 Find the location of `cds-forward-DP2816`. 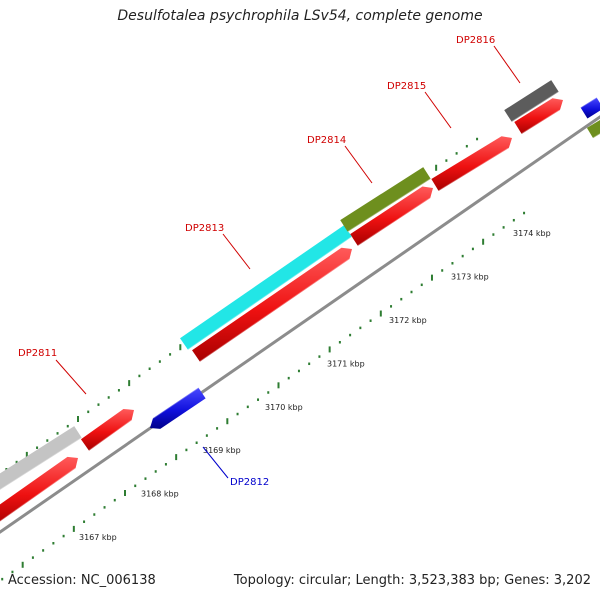

cds-forward-DP2816 is located at coordinates (538, 116).